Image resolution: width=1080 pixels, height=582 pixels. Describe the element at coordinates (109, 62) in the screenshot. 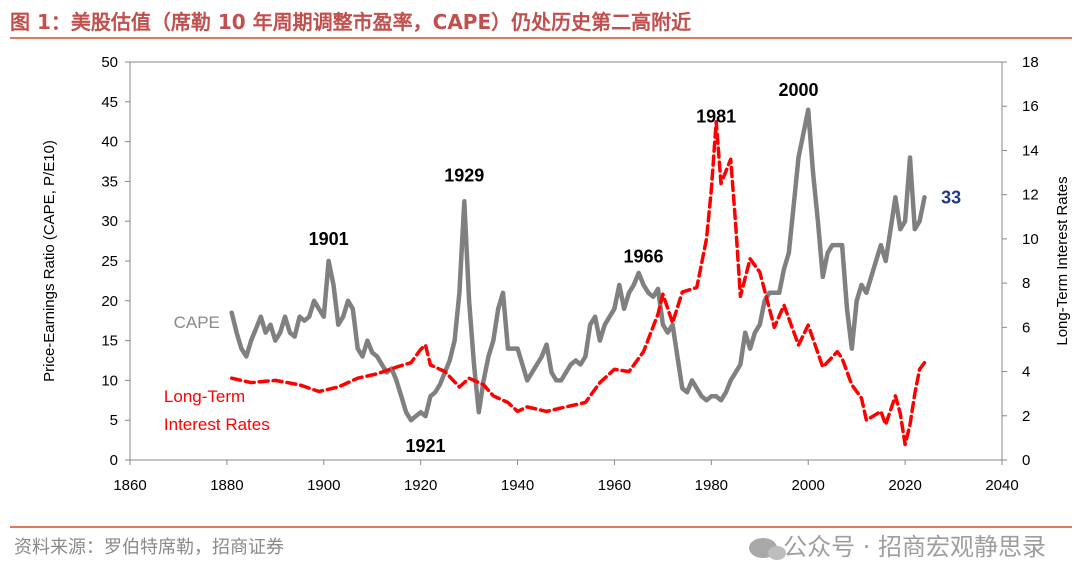

I see `y-tick-label: 50` at that location.